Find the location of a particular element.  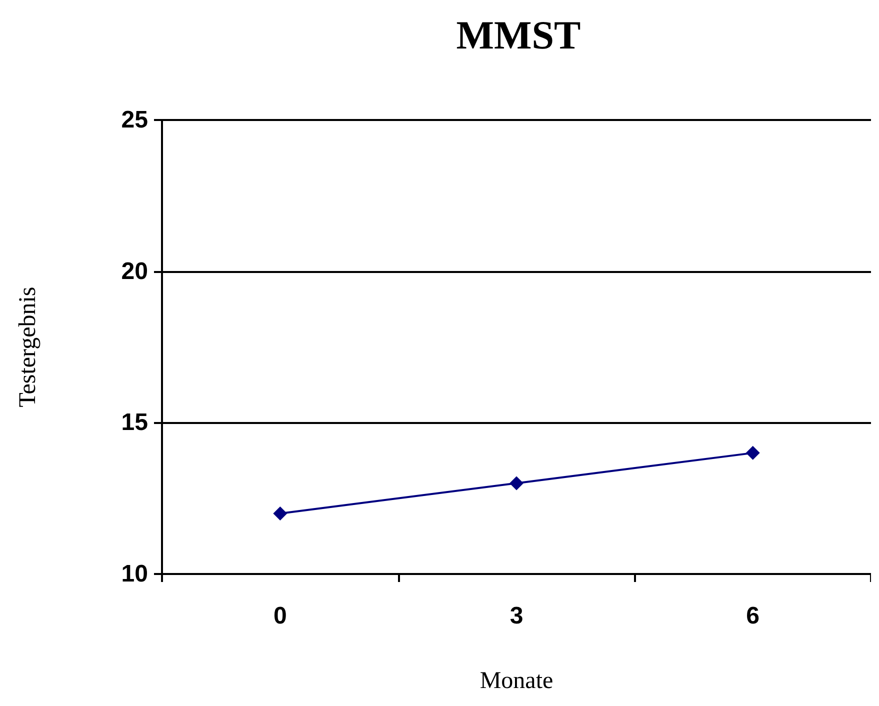

y-tick-label: 10 is located at coordinates (134, 574).